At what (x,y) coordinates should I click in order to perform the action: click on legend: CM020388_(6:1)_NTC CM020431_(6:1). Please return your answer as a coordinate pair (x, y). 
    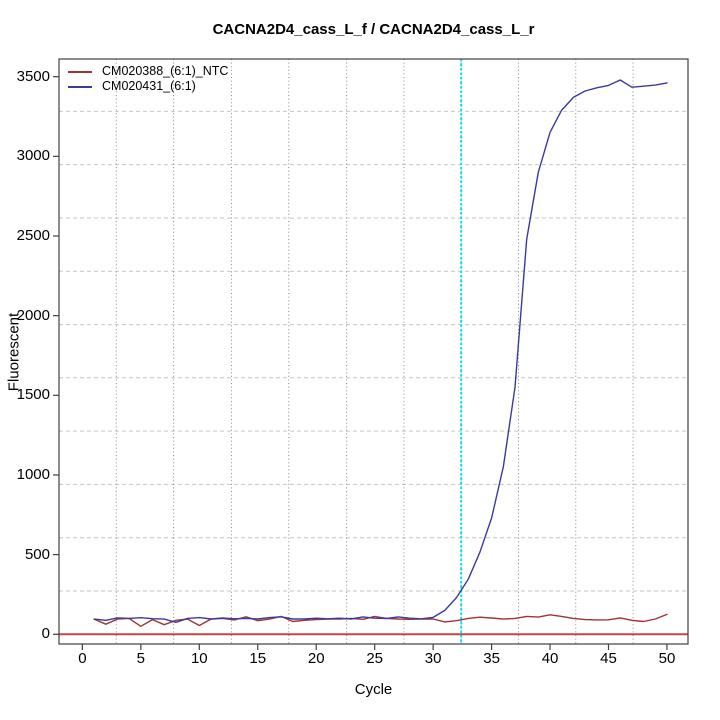
    Looking at the image, I should click on (148, 79).